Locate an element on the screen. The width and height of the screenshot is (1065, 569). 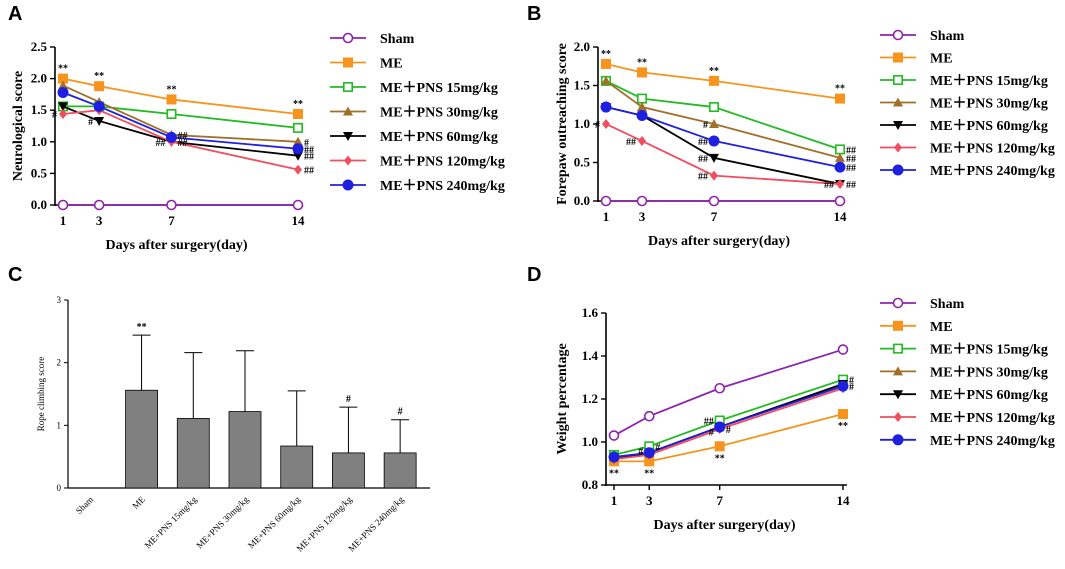
series-line-PNS15 is located at coordinates (728, 417).